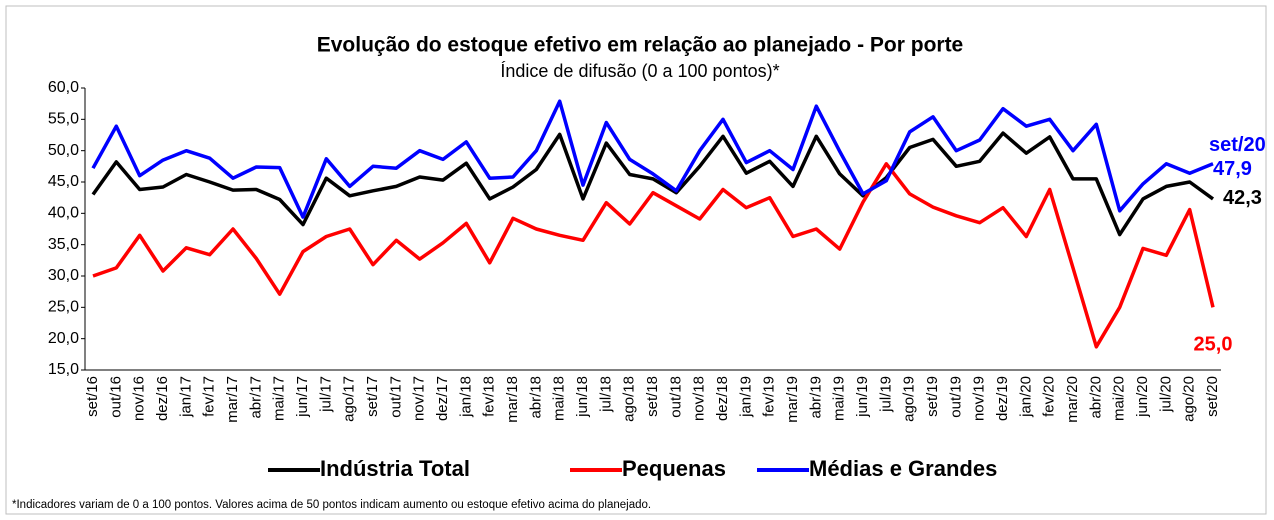  Describe the element at coordinates (139, 398) in the screenshot. I see `x-tick-label: nov/16` at that location.